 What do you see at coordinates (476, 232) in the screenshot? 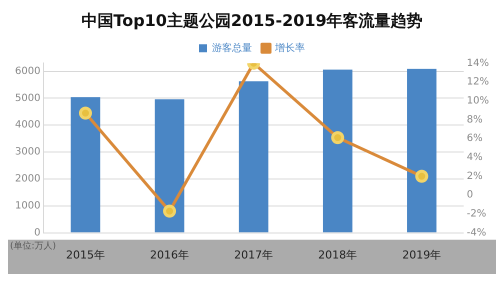
I see `y2-tick-label: -4%` at bounding box center [476, 232].